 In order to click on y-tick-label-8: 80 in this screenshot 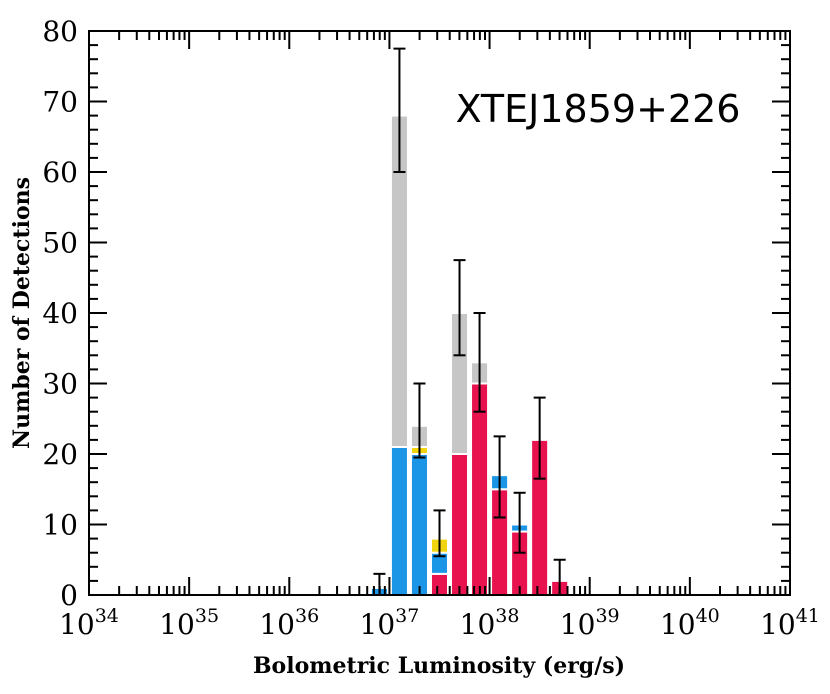, I will do `click(60, 31)`.